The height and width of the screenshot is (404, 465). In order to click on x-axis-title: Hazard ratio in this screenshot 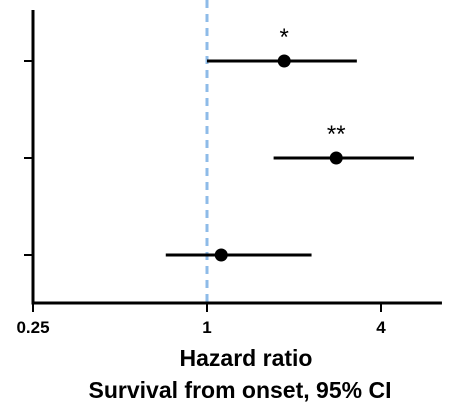, I will do `click(246, 358)`.